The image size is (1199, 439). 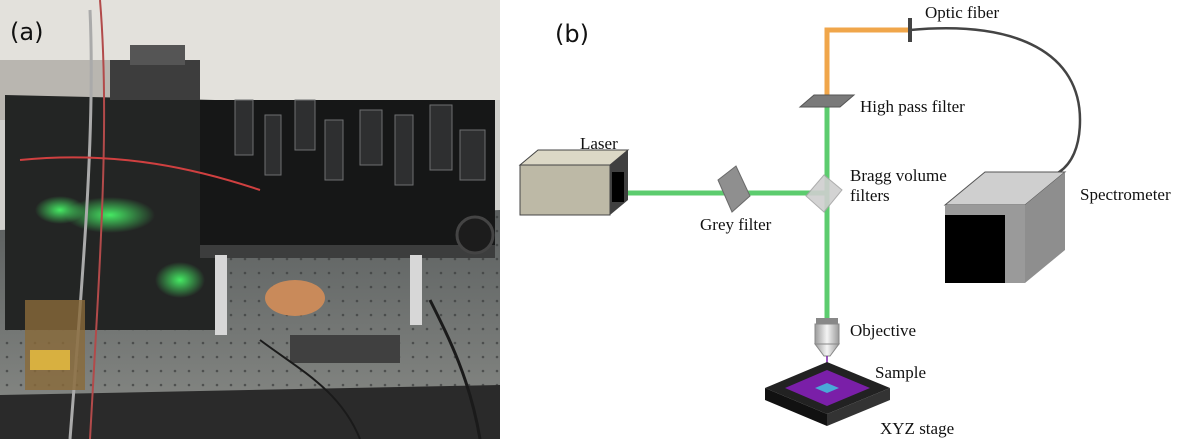 What do you see at coordinates (572, 34) in the screenshot?
I see `panel-label-b: (b)` at bounding box center [572, 34].